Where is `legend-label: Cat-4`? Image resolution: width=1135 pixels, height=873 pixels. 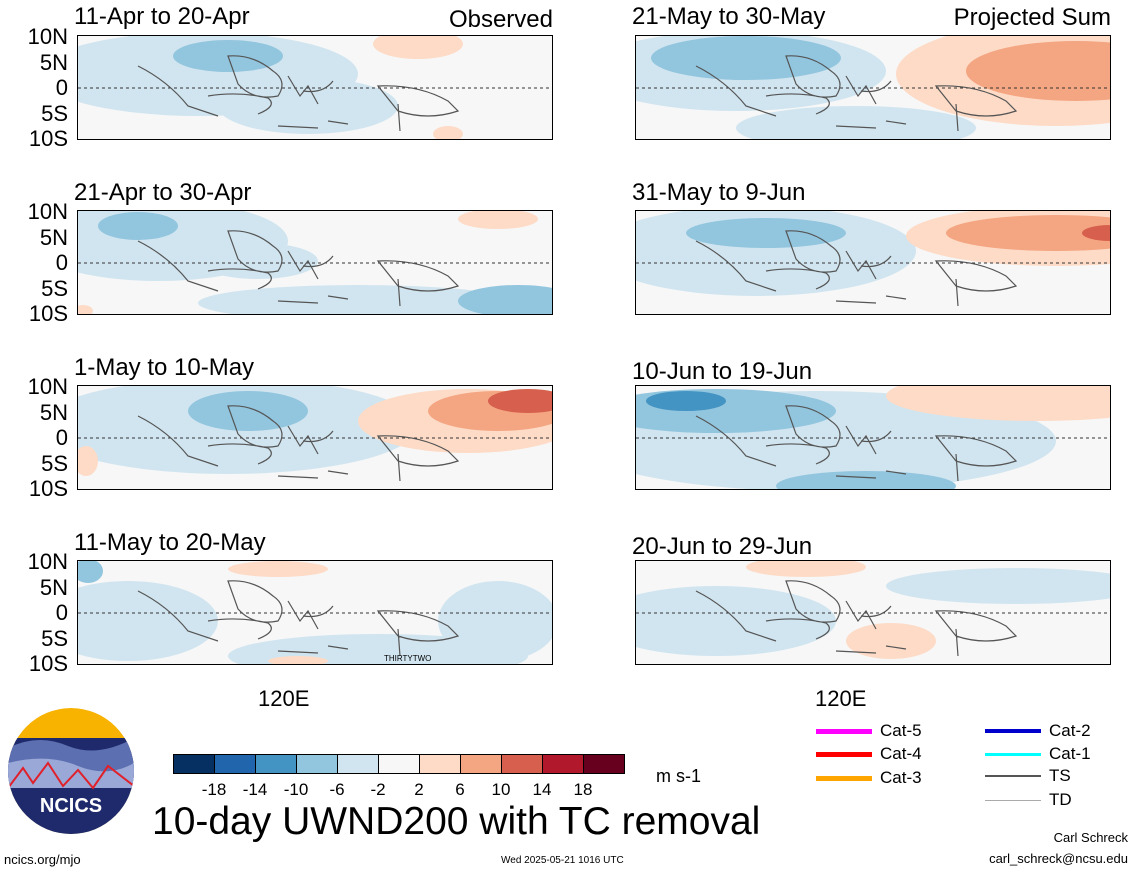 legend-label: Cat-4 is located at coordinates (901, 753).